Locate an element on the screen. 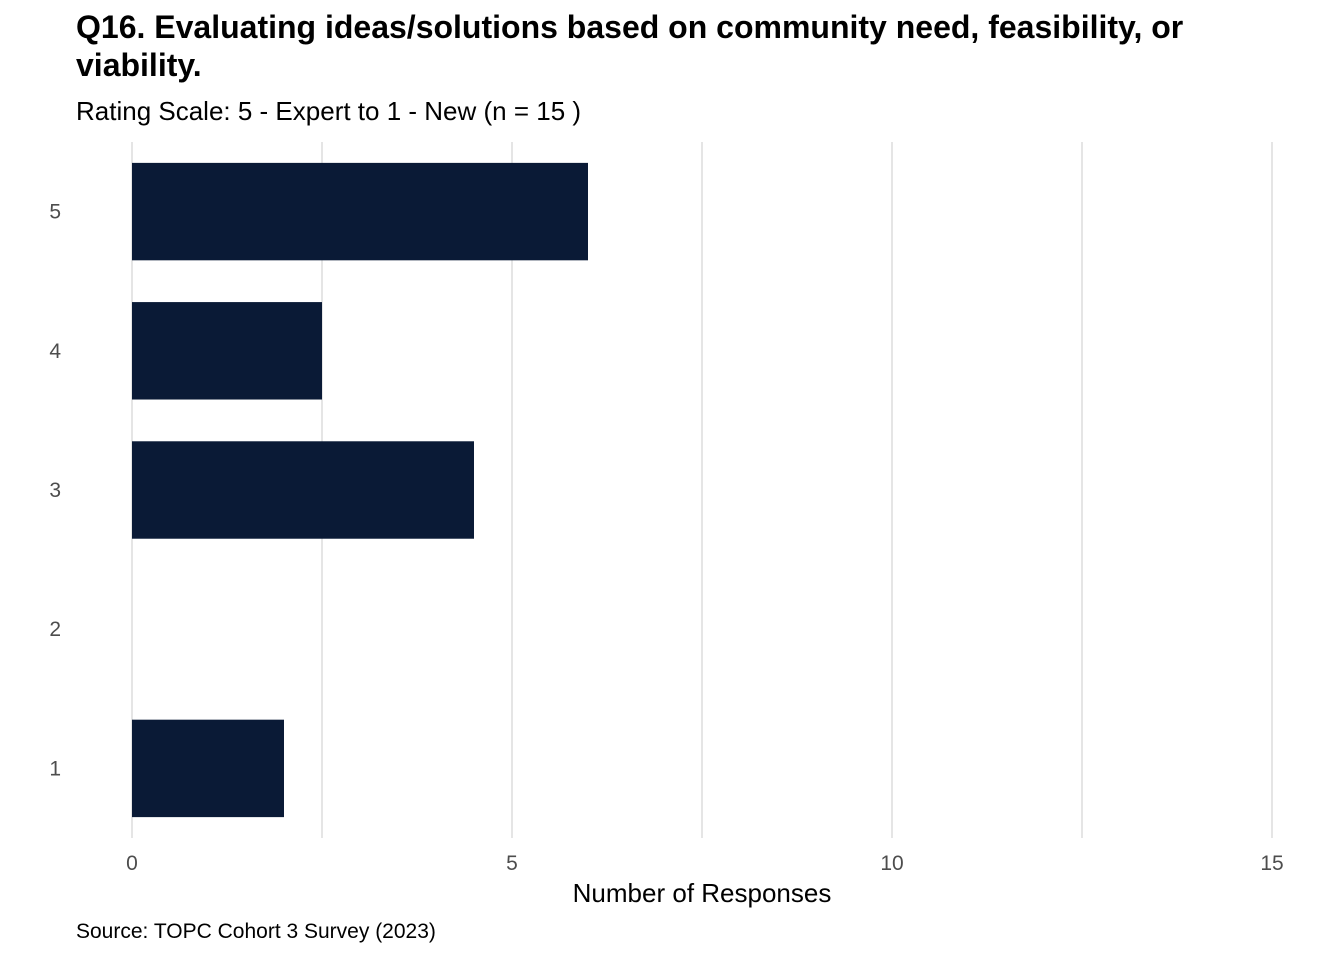  y-tick-labels: 5 4 3 2 1 is located at coordinates (55, 491).